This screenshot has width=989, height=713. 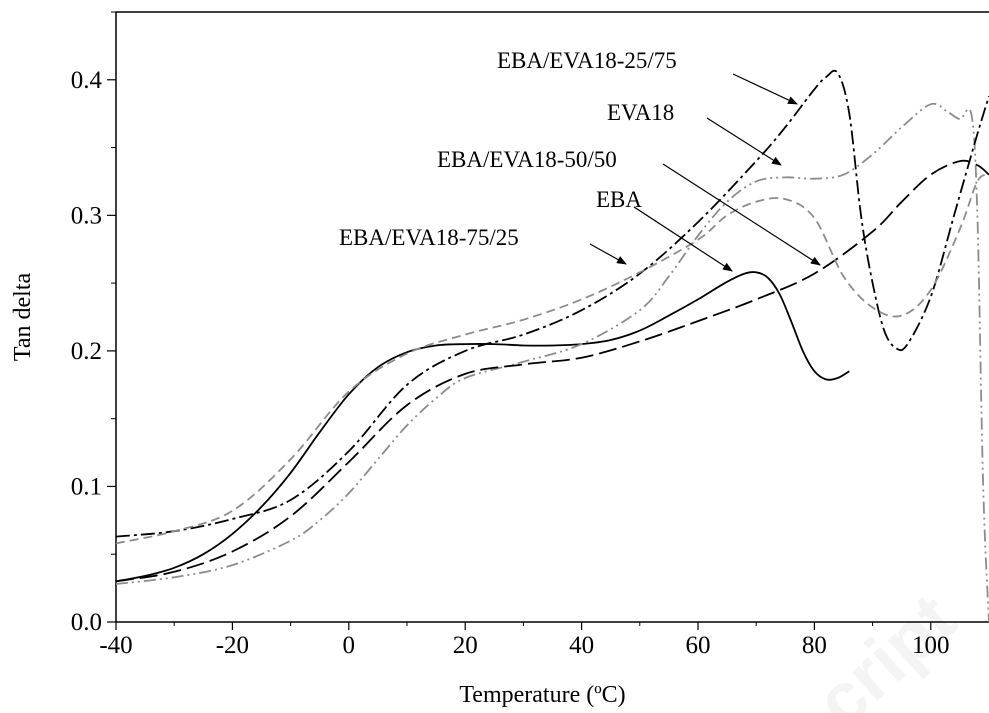 What do you see at coordinates (587, 60) in the screenshot?
I see `annotation-label-eba-eva18-25-75: EBA/EVA18-25/75` at bounding box center [587, 60].